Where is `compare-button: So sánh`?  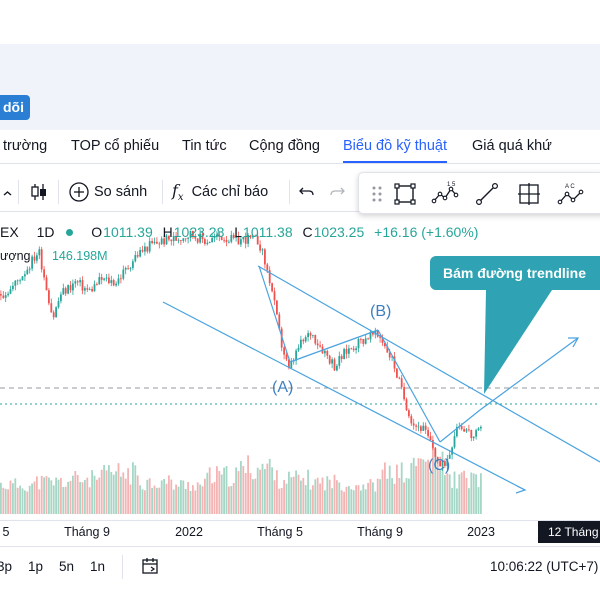
compare-button: So sánh is located at coordinates (107, 192).